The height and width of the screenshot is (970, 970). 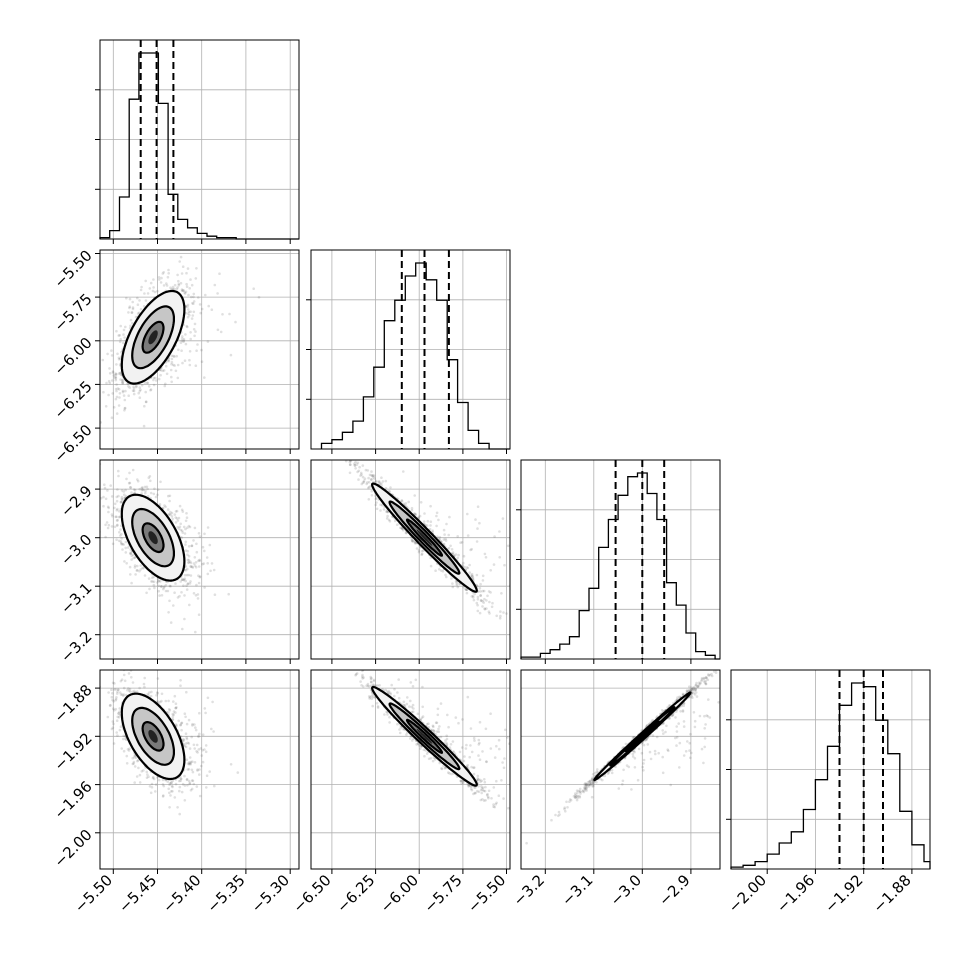 What do you see at coordinates (72, 268) in the screenshot?
I see `y-tick-label: −5.50` at bounding box center [72, 268].